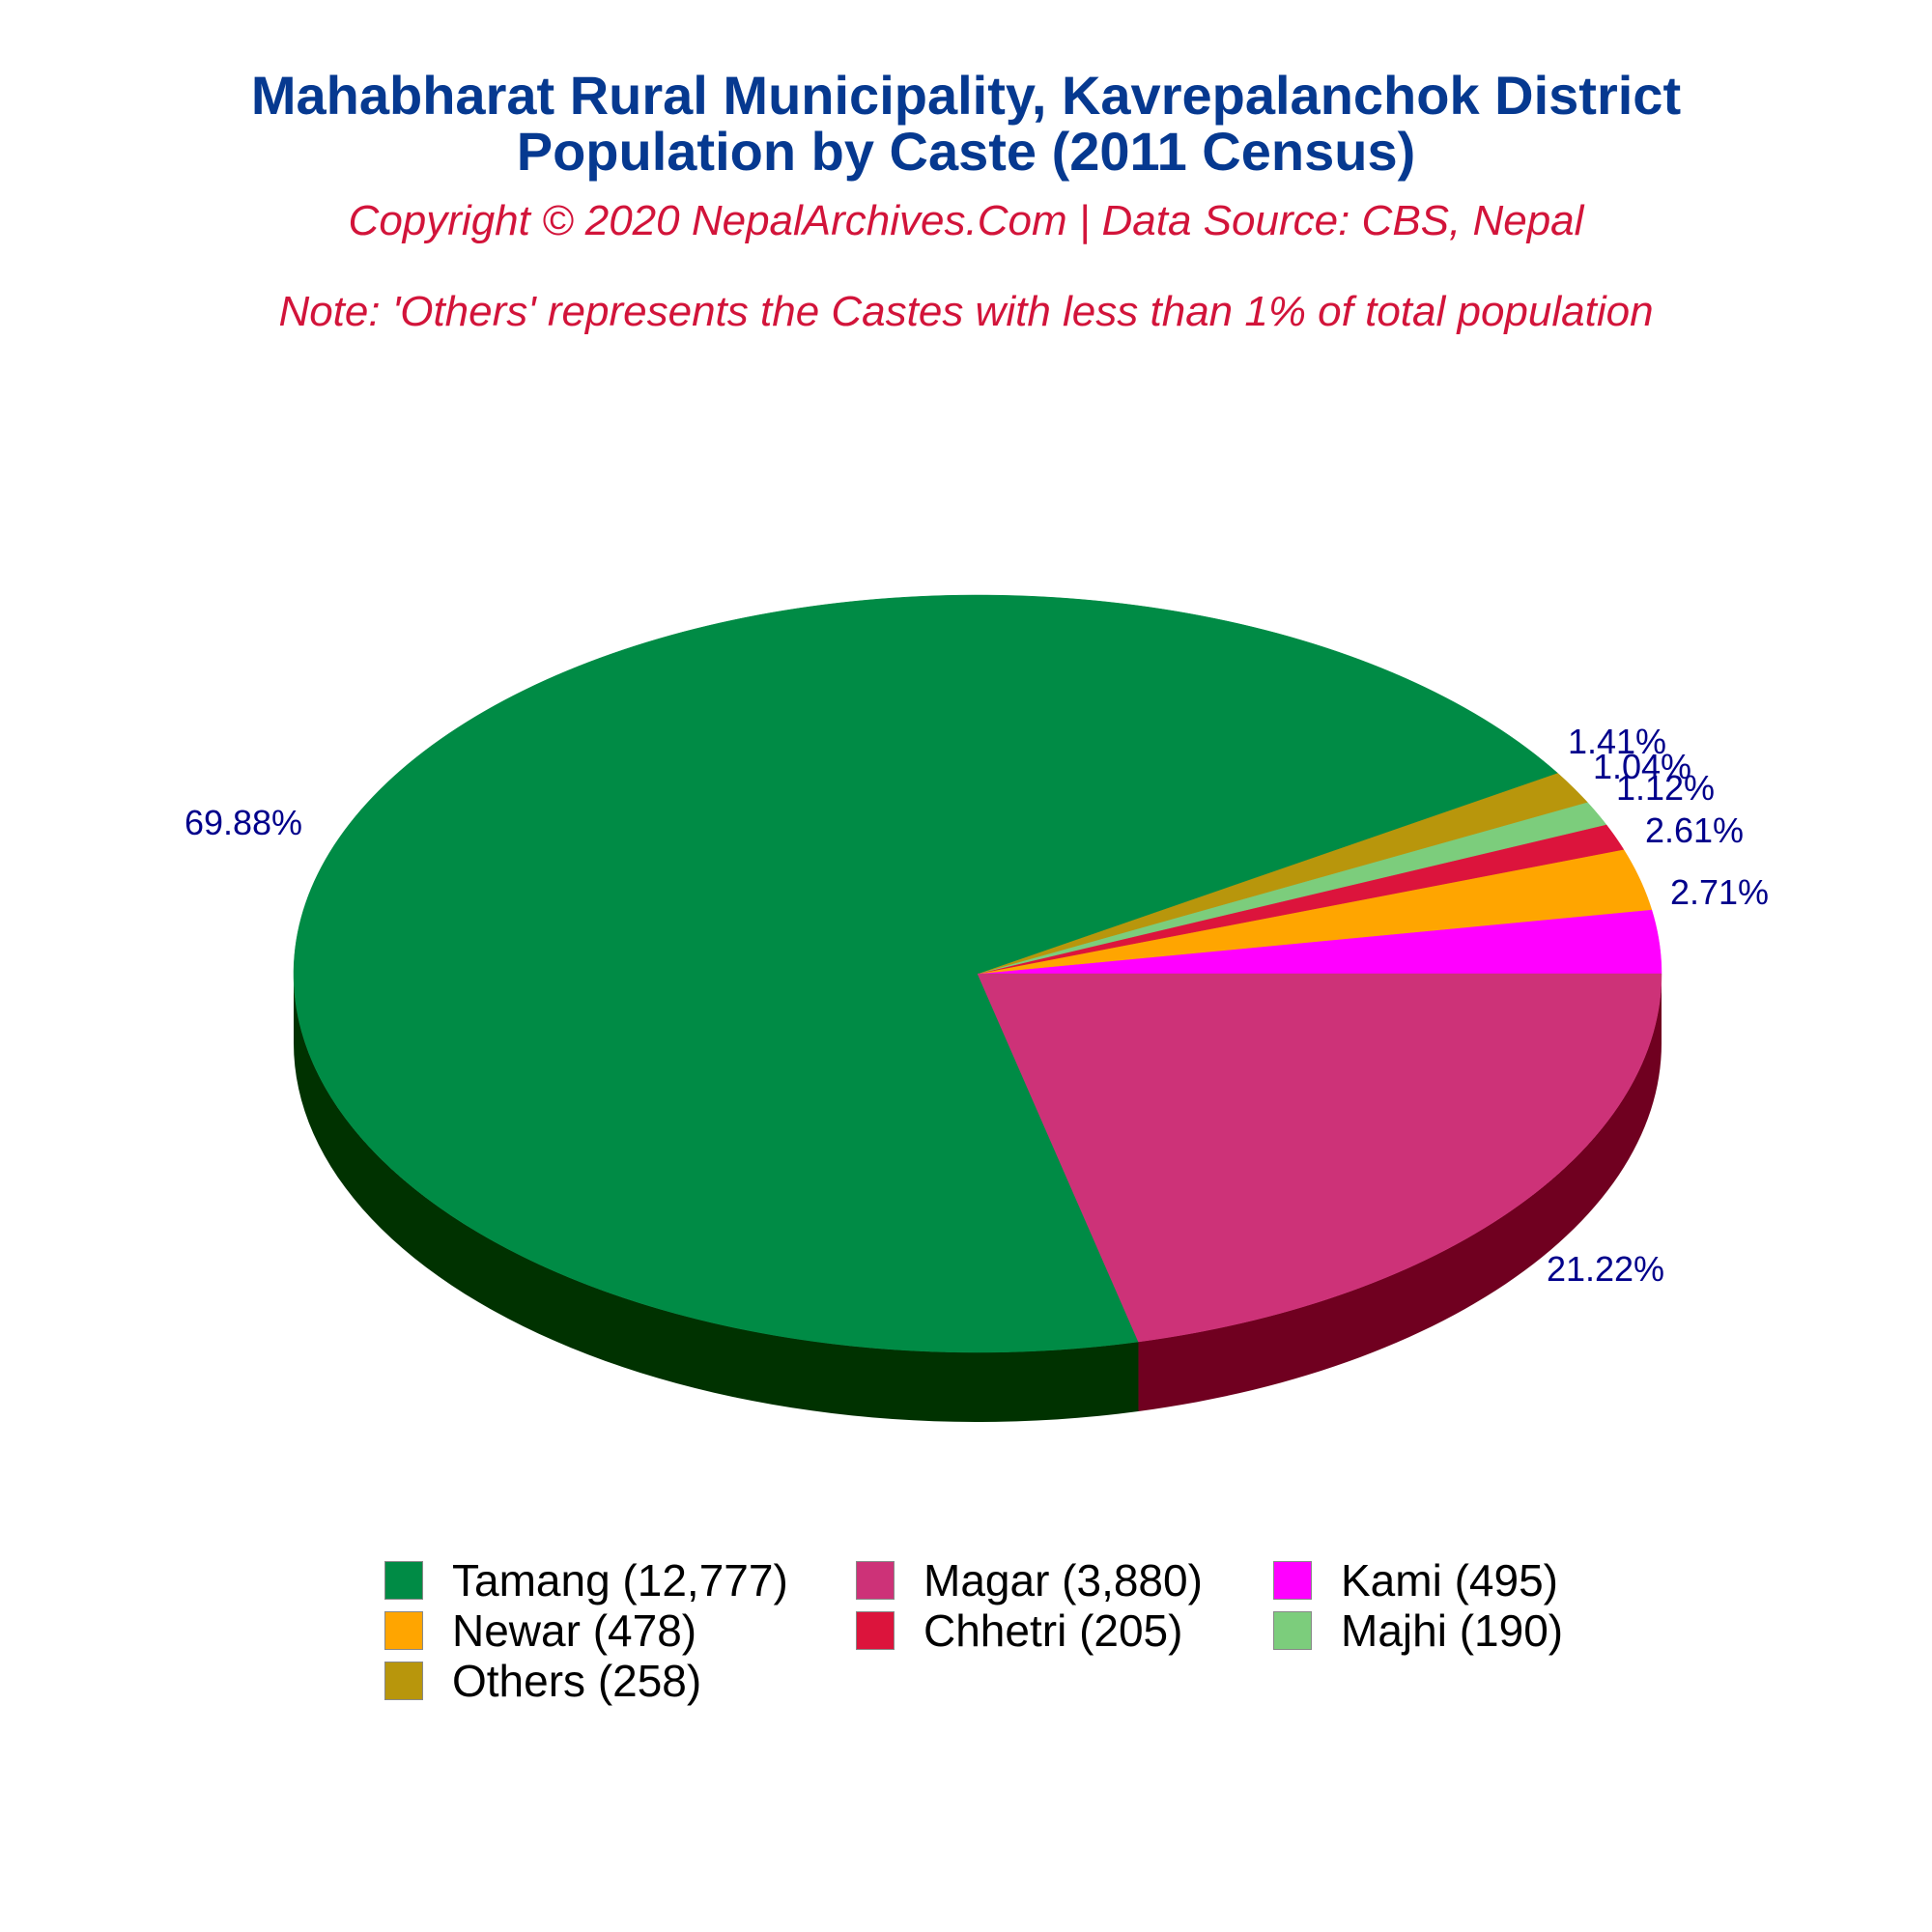 The image size is (1932, 1932). Describe the element at coordinates (875, 1580) in the screenshot. I see `legend-swatch-magar` at that location.